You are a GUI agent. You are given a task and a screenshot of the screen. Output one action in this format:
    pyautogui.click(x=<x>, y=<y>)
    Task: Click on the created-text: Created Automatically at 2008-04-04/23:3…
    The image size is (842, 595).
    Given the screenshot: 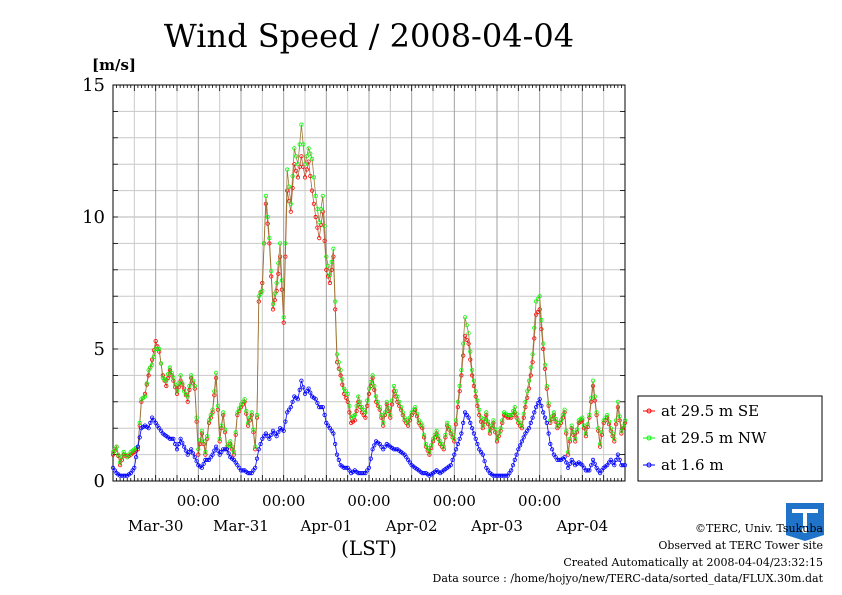 What is the action you would take?
    pyautogui.click(x=693, y=562)
    